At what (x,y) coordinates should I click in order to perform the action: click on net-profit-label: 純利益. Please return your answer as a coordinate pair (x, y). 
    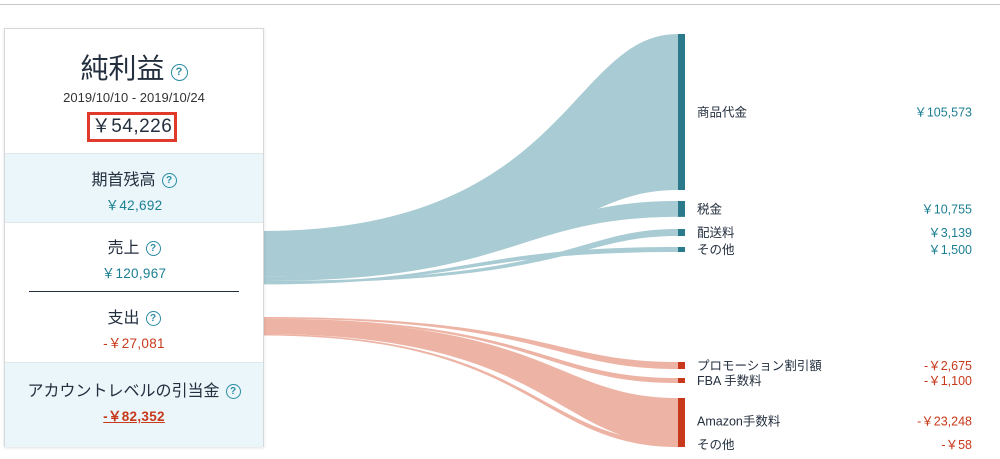
    Looking at the image, I should click on (122, 68).